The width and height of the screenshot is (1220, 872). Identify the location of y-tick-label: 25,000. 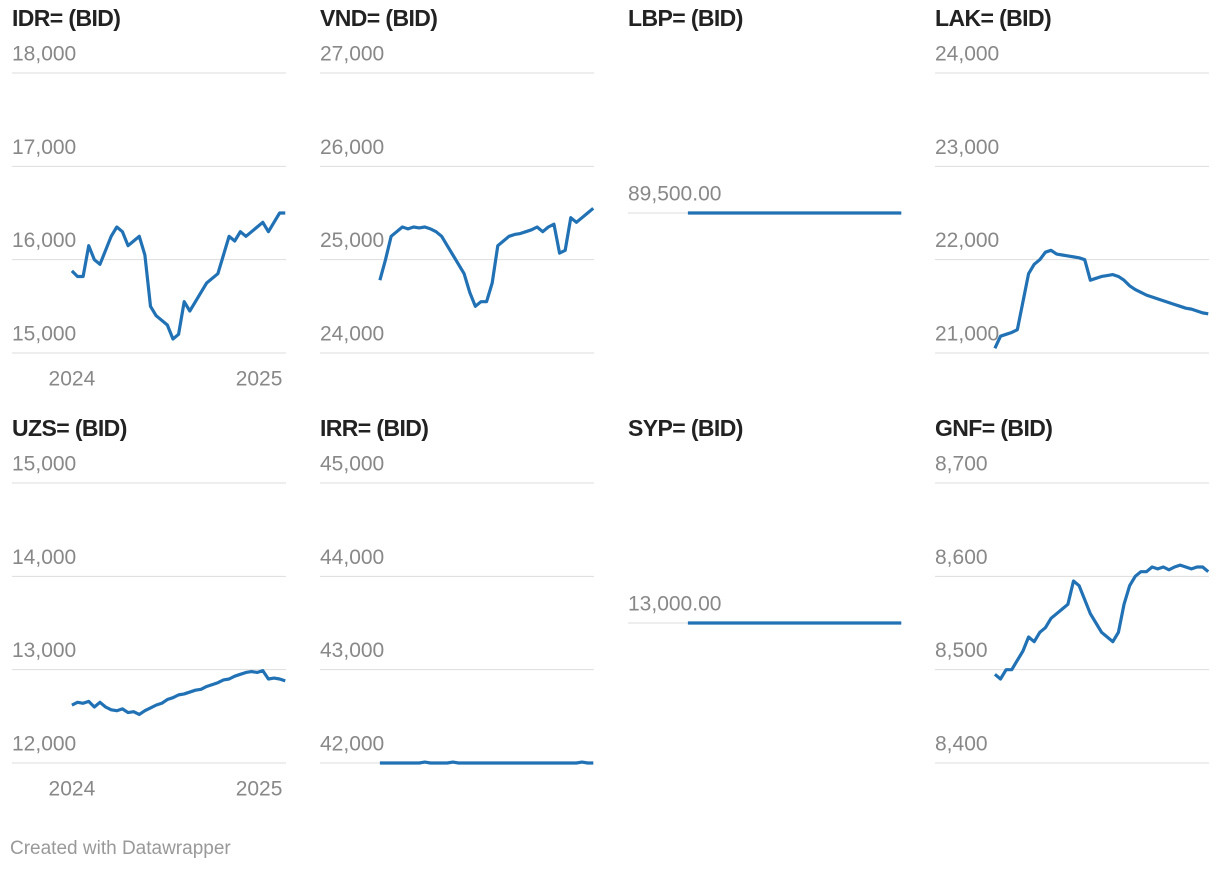
(352, 240).